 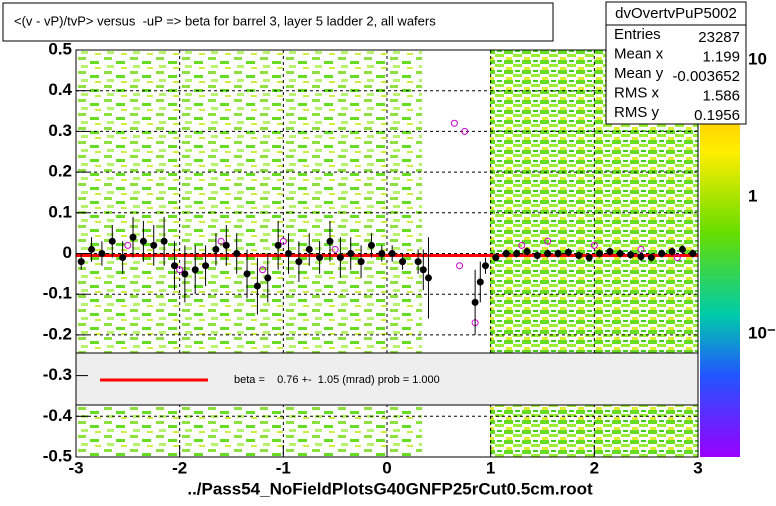 What do you see at coordinates (60, 89) in the screenshot?
I see `y-tick-label: 0.4` at bounding box center [60, 89].